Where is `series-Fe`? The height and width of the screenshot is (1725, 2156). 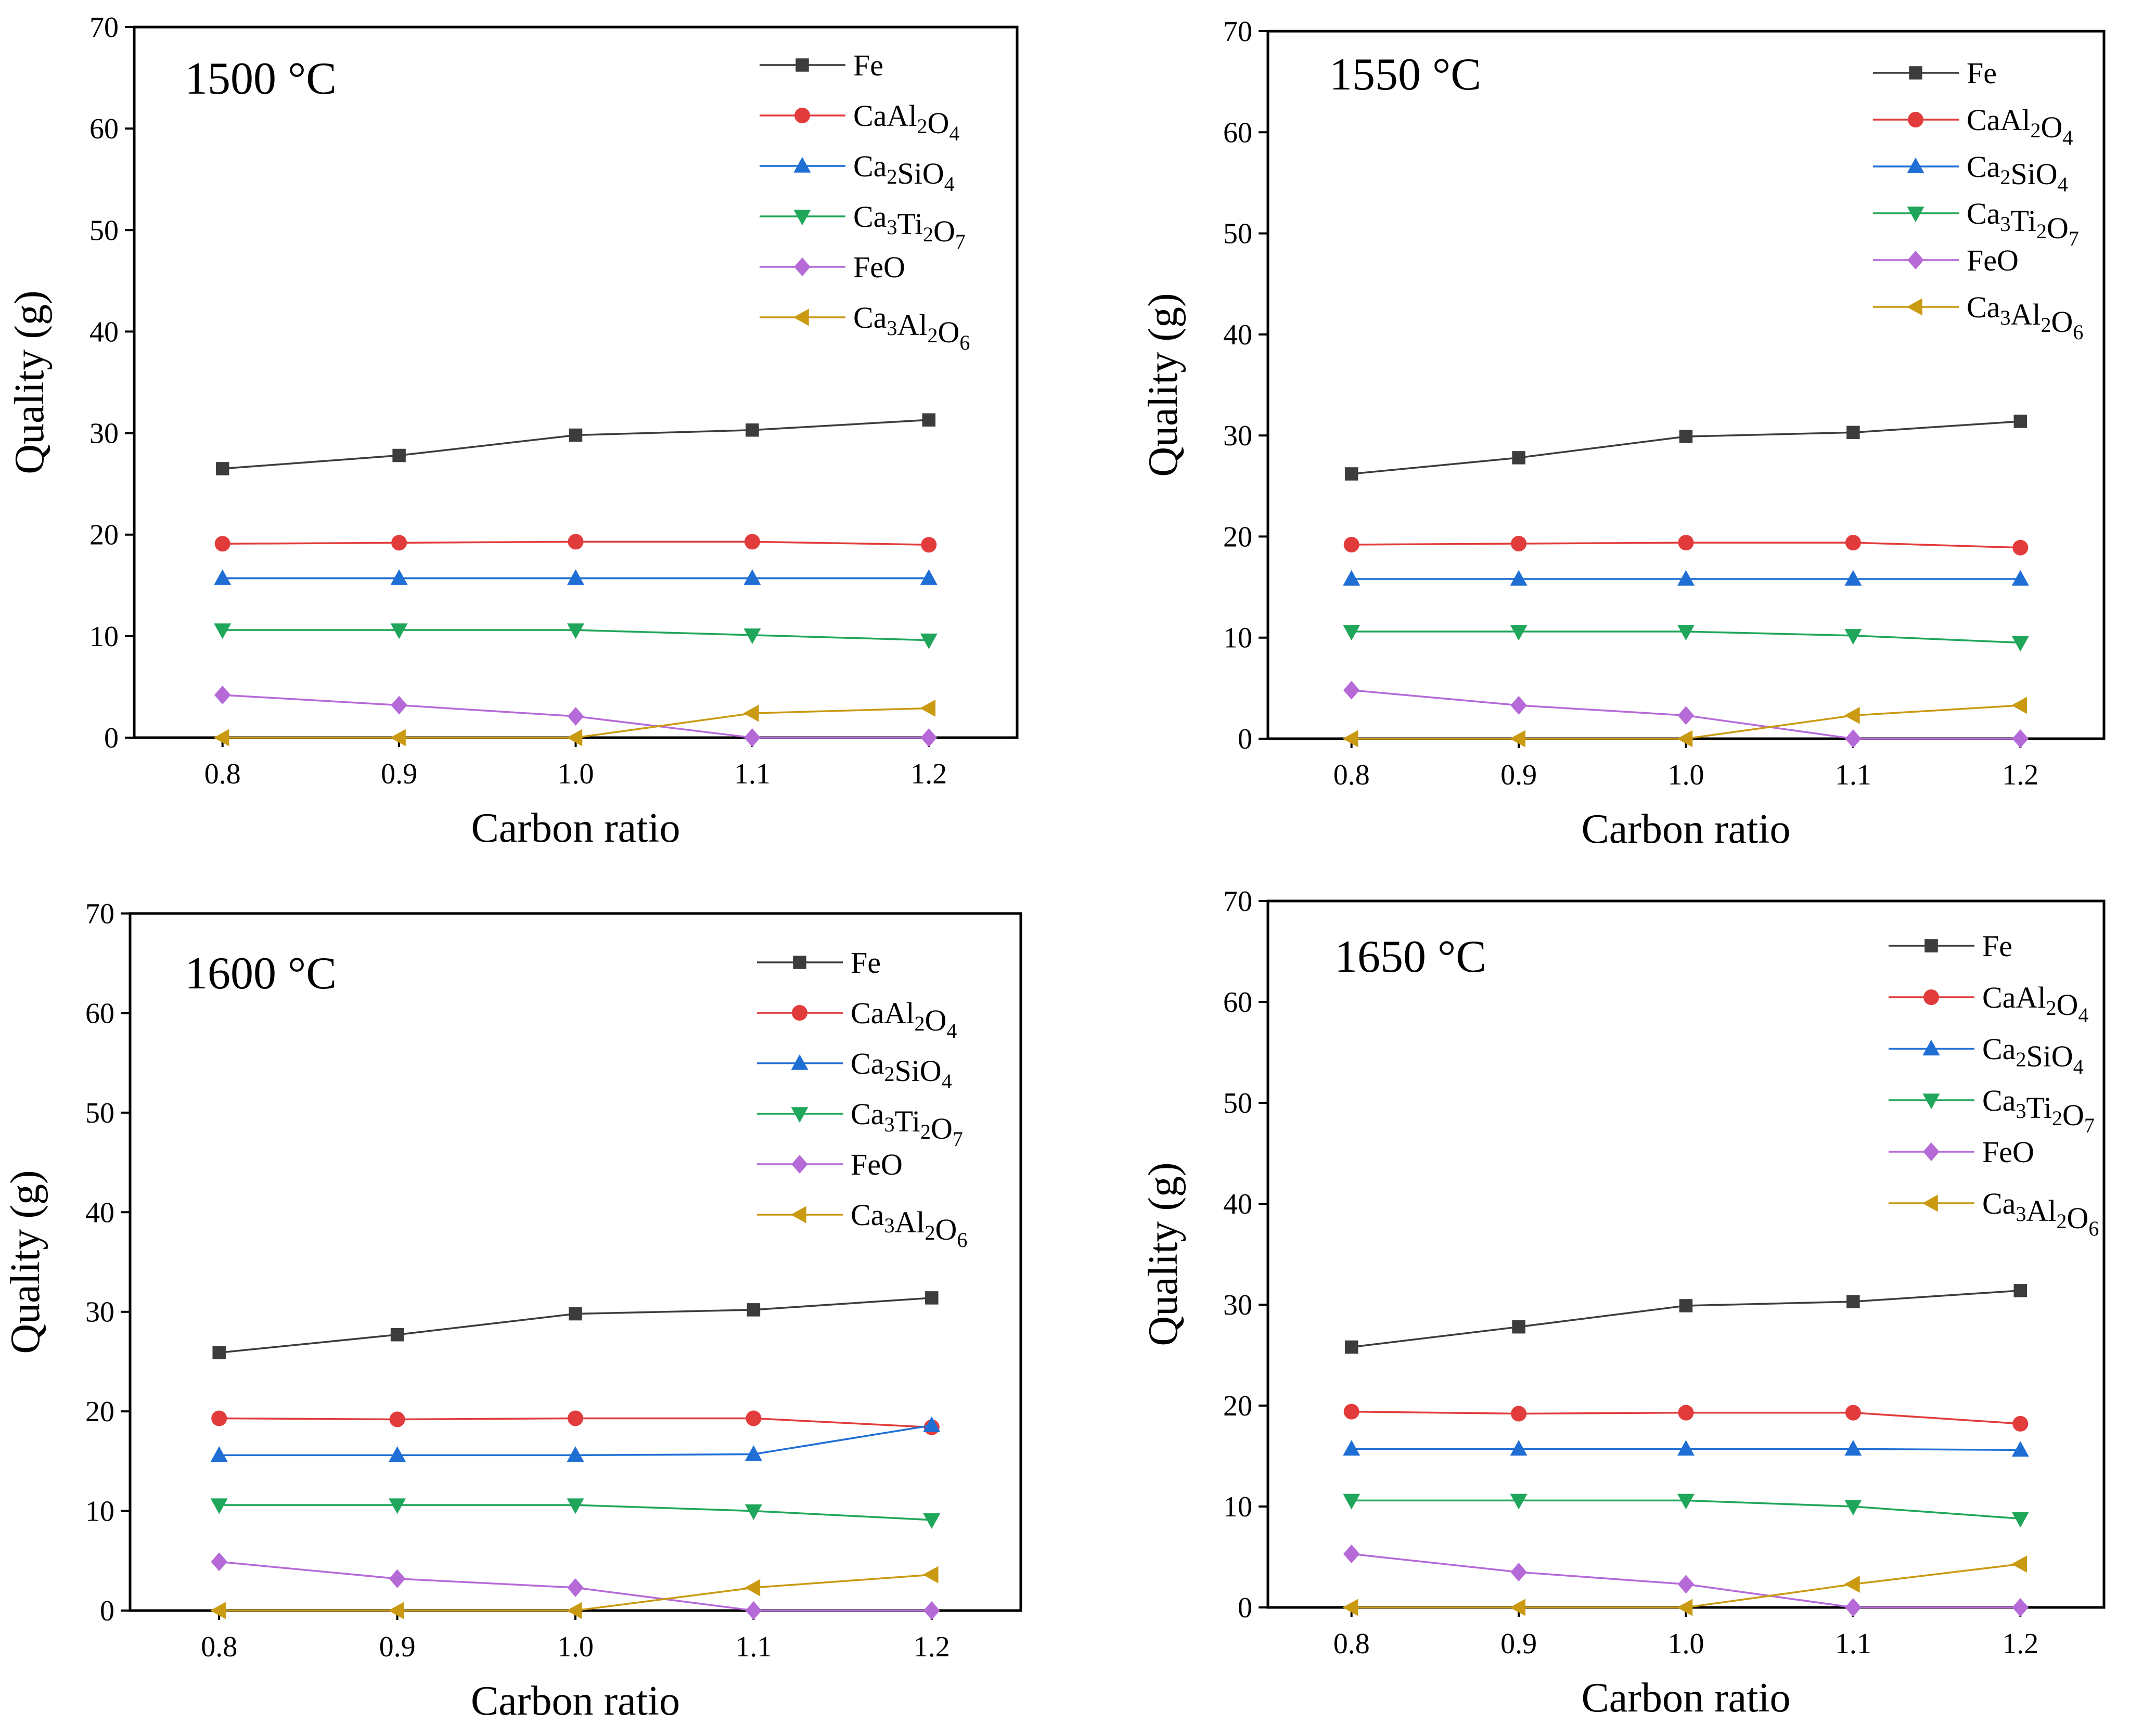
series-Fe is located at coordinates (1685, 1319).